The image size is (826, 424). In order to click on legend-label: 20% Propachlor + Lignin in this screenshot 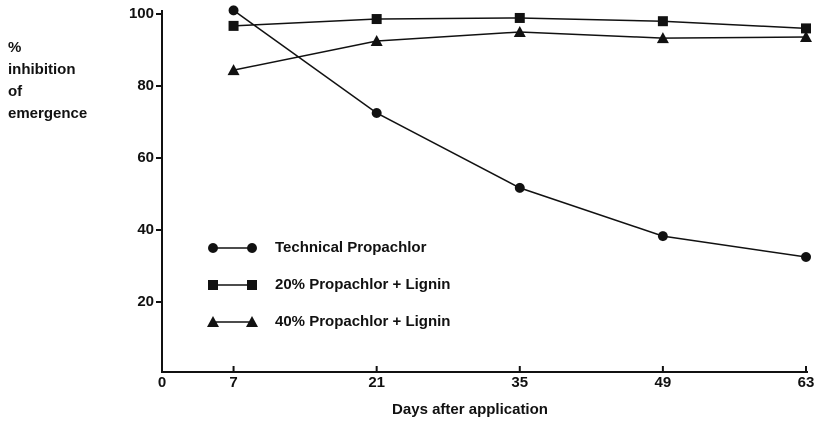, I will do `click(362, 284)`.